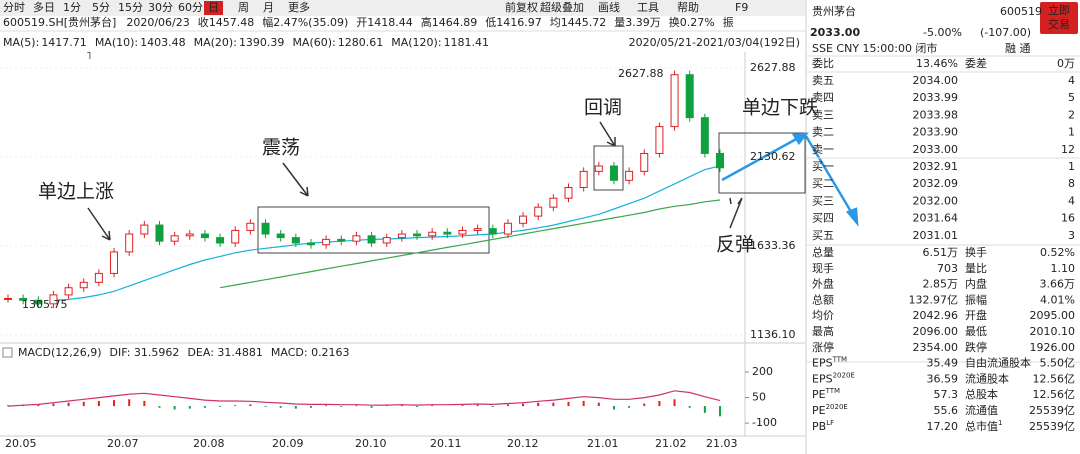  I want to click on info-label: 换, so click(674, 22).